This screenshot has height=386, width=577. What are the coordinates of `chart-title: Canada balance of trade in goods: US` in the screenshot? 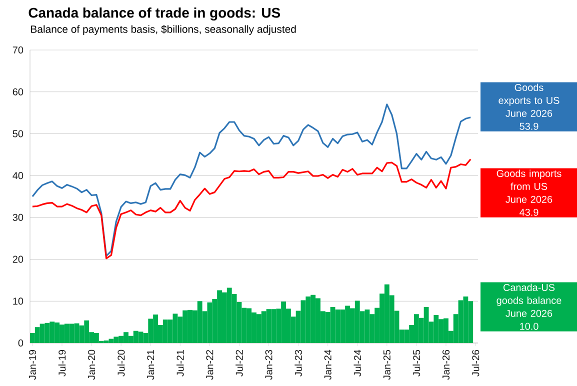 It's located at (154, 14).